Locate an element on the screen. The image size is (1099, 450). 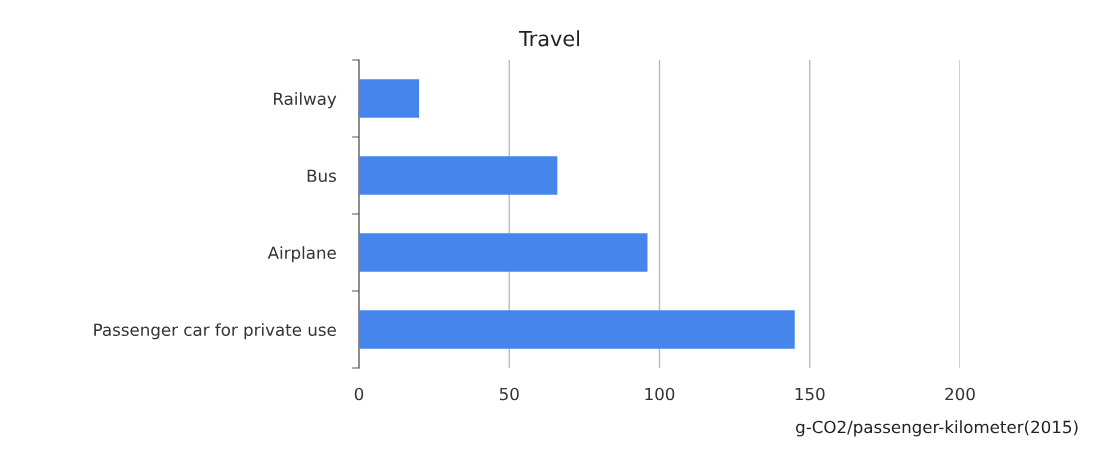
x-tick-label: 50 is located at coordinates (509, 394).